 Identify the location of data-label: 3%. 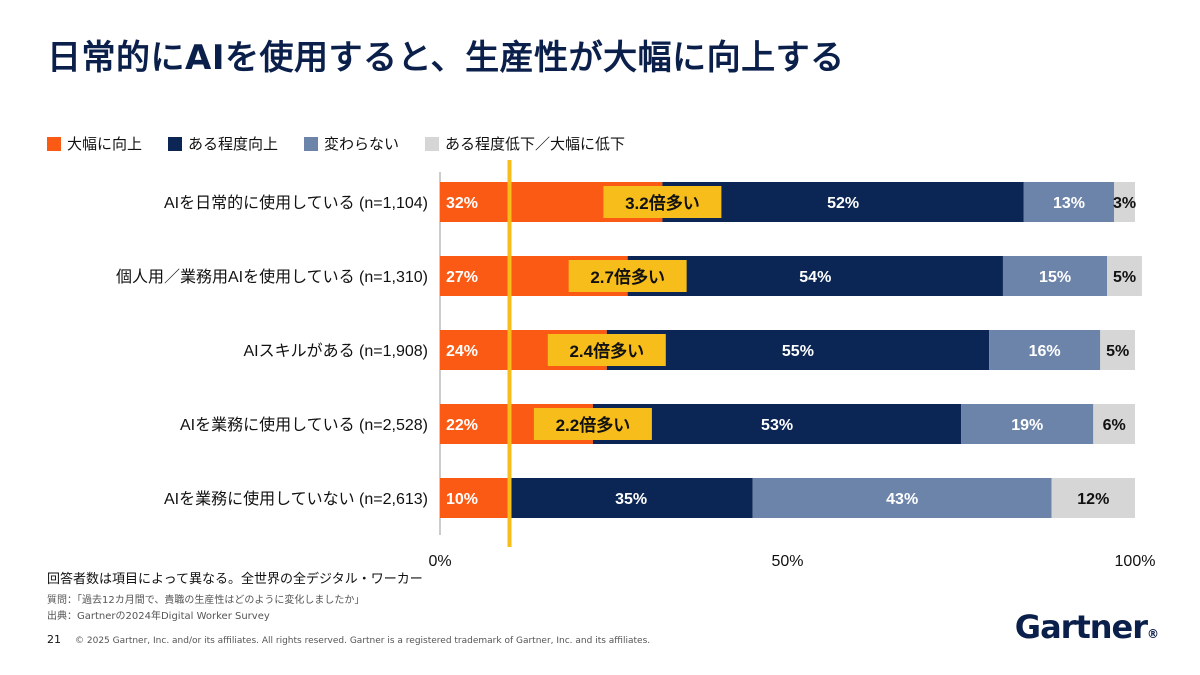
(1124, 203).